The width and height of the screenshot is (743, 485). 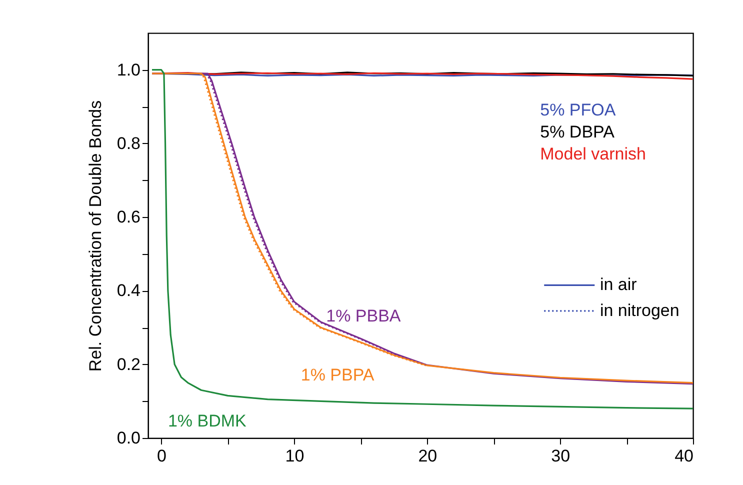 What do you see at coordinates (128, 217) in the screenshot?
I see `y-tick-label: 0.6` at bounding box center [128, 217].